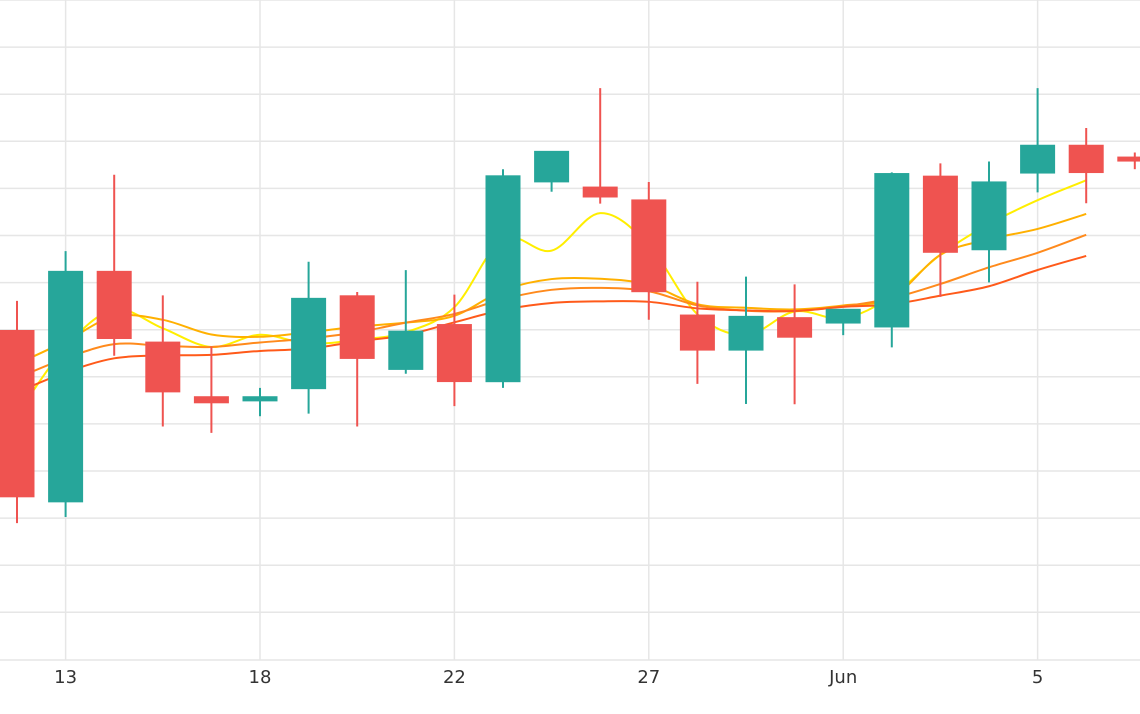  I want to click on x-axis: 13 18 22 27 Jun 5, so click(548, 677).